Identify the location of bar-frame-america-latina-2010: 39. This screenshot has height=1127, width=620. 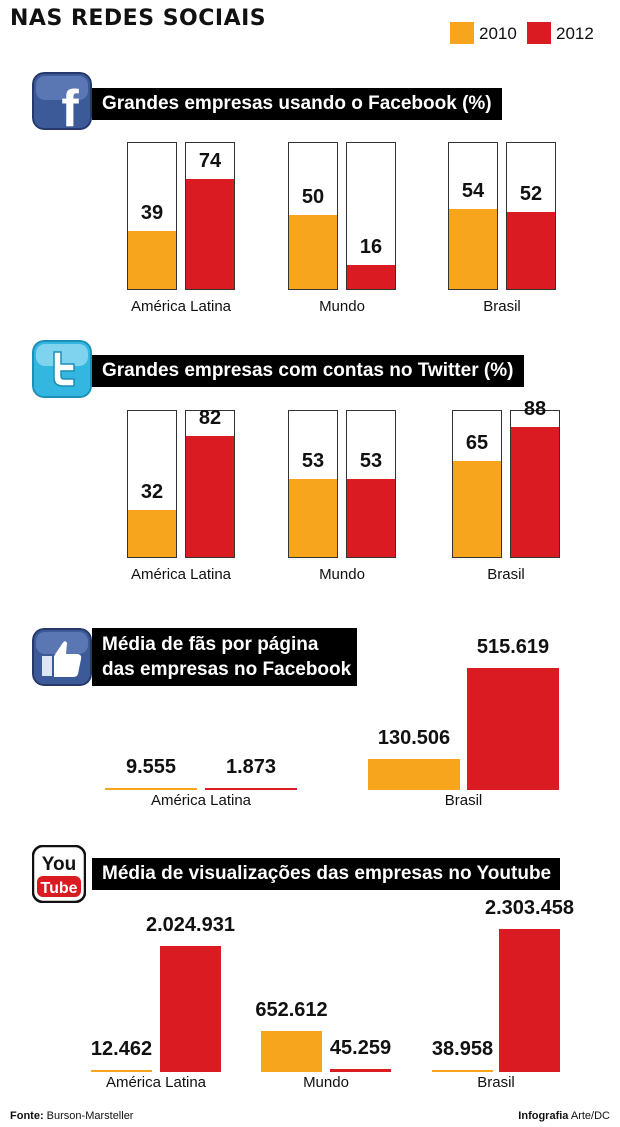
(152, 216).